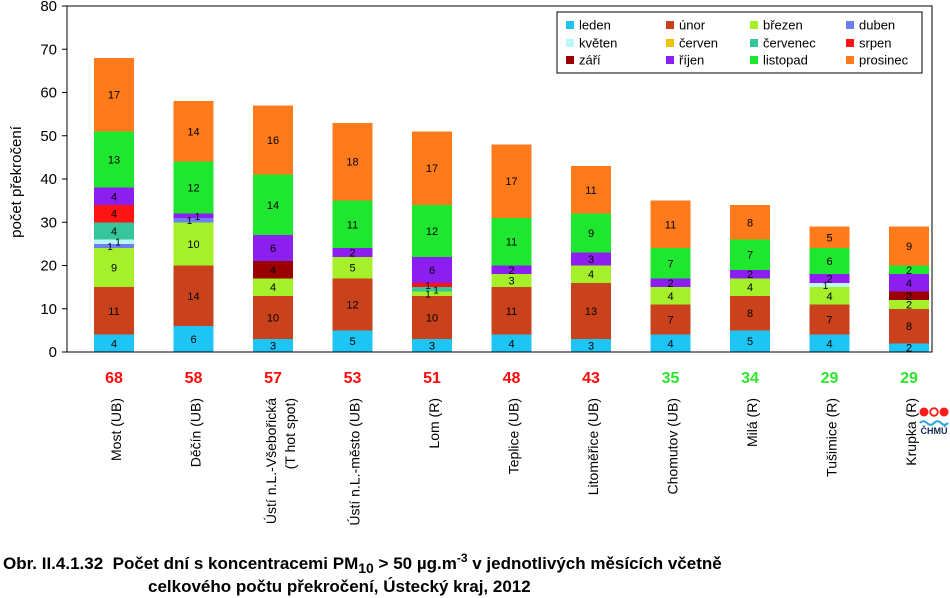  What do you see at coordinates (783, 43) in the screenshot?
I see `legend-item-cervenec: červenec` at bounding box center [783, 43].